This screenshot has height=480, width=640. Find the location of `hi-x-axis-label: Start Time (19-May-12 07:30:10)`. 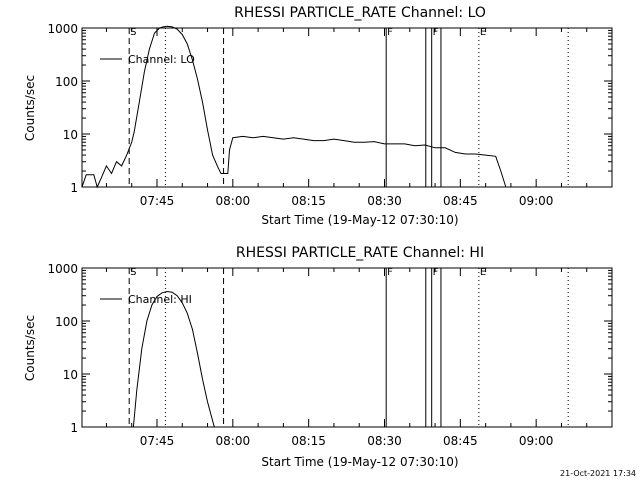

hi-x-axis-label: Start Time (19-May-12 07:30:10) is located at coordinates (359, 462).